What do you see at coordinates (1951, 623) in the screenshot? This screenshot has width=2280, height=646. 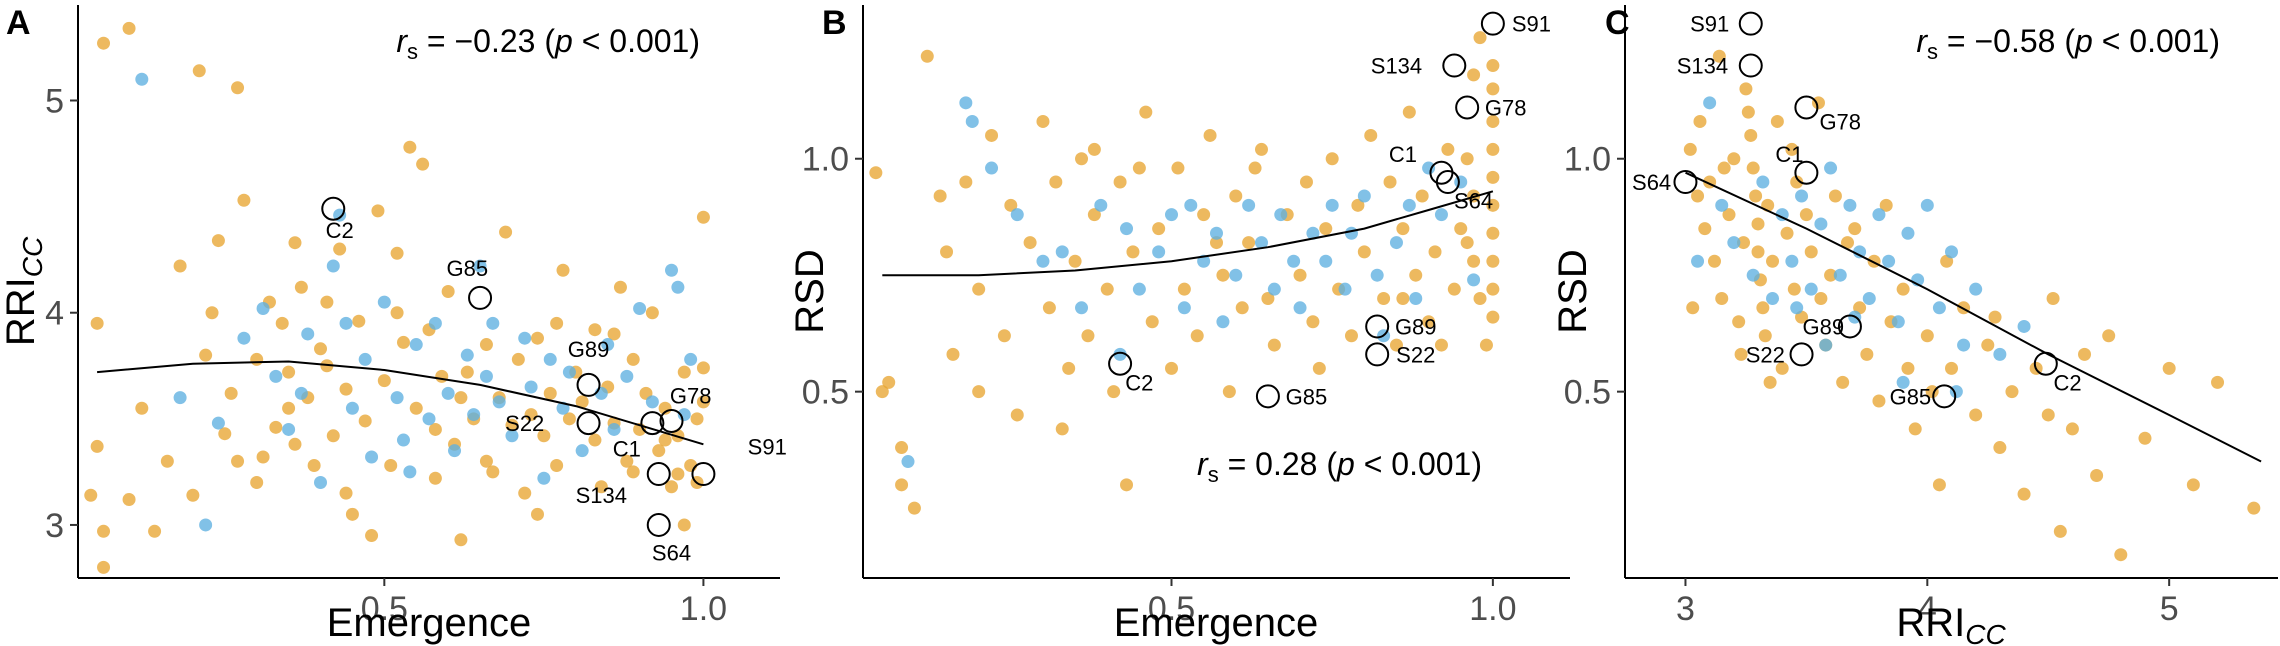 I see `x-axis-title: RRICC` at bounding box center [1951, 623].